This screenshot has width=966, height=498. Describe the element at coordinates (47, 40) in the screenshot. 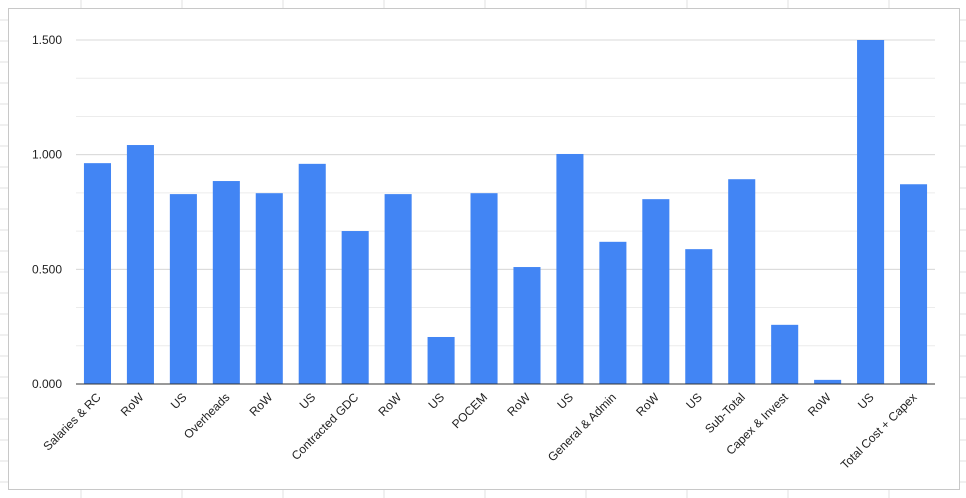

I see `y-tick-label: 1.500` at that location.